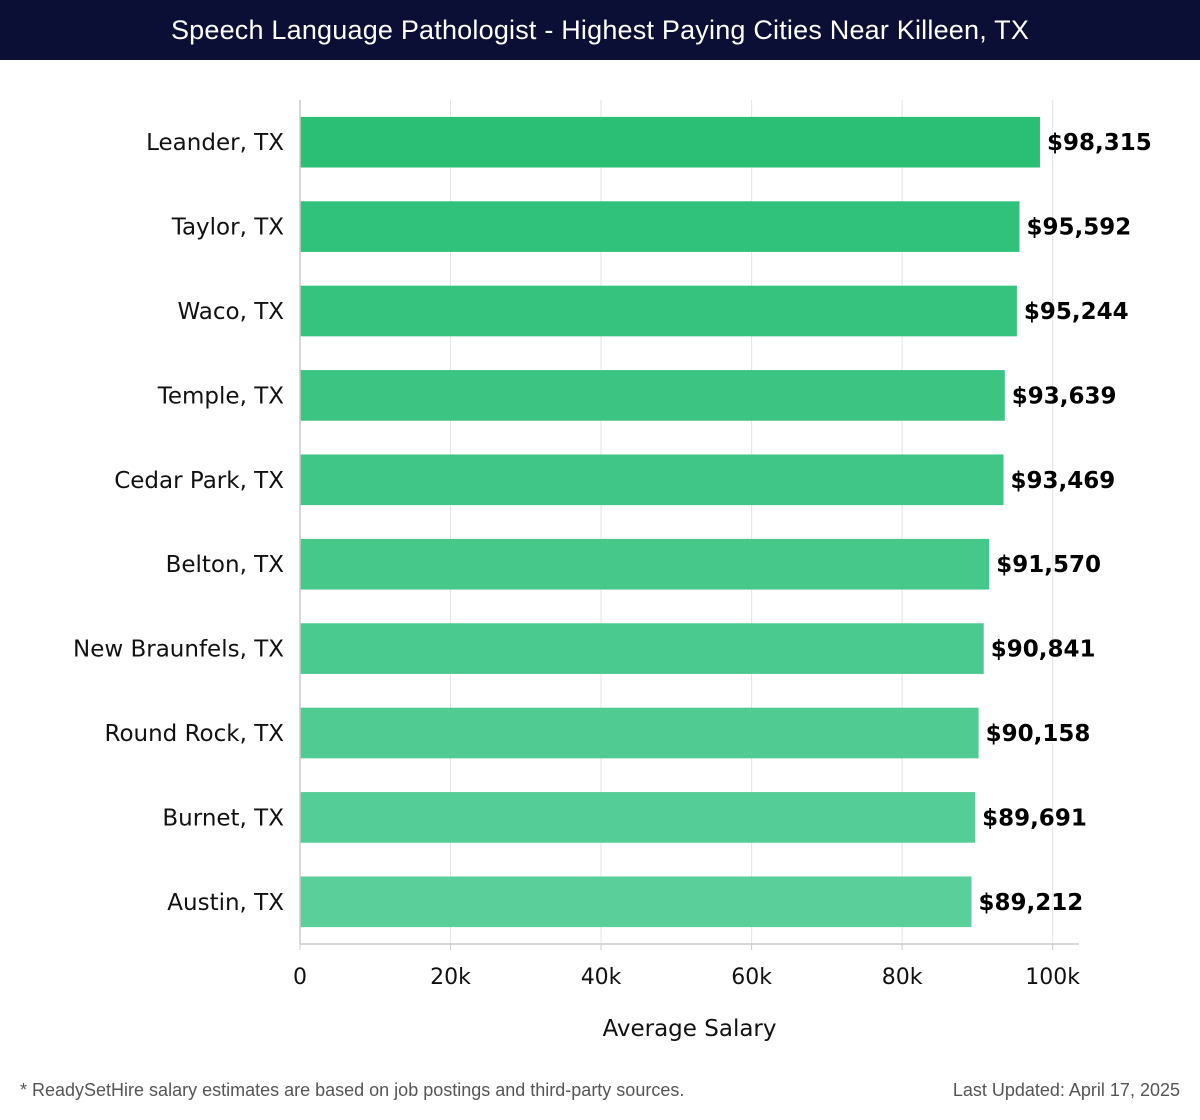 This screenshot has height=1120, width=1200. What do you see at coordinates (1064, 396) in the screenshot?
I see `value-label: $93,639` at bounding box center [1064, 396].